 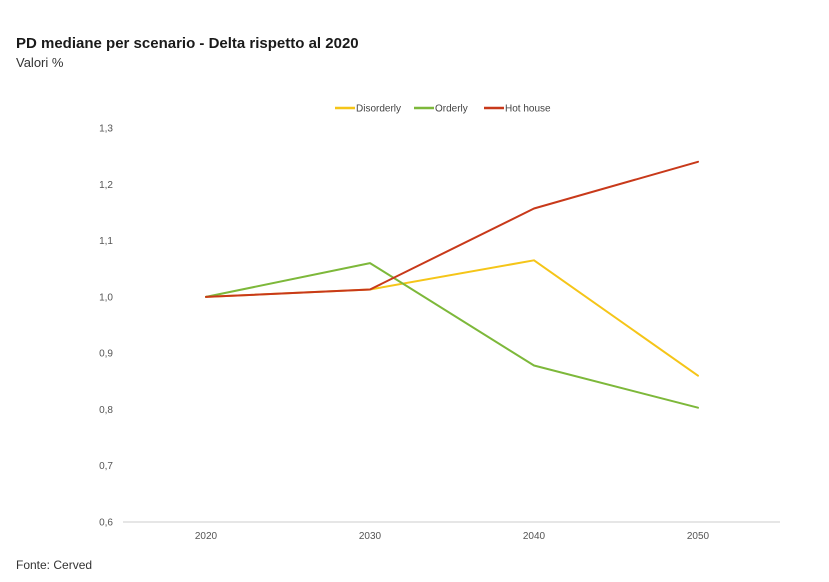 What do you see at coordinates (106, 523) in the screenshot?
I see `y-tick-label: 0,6` at bounding box center [106, 523].